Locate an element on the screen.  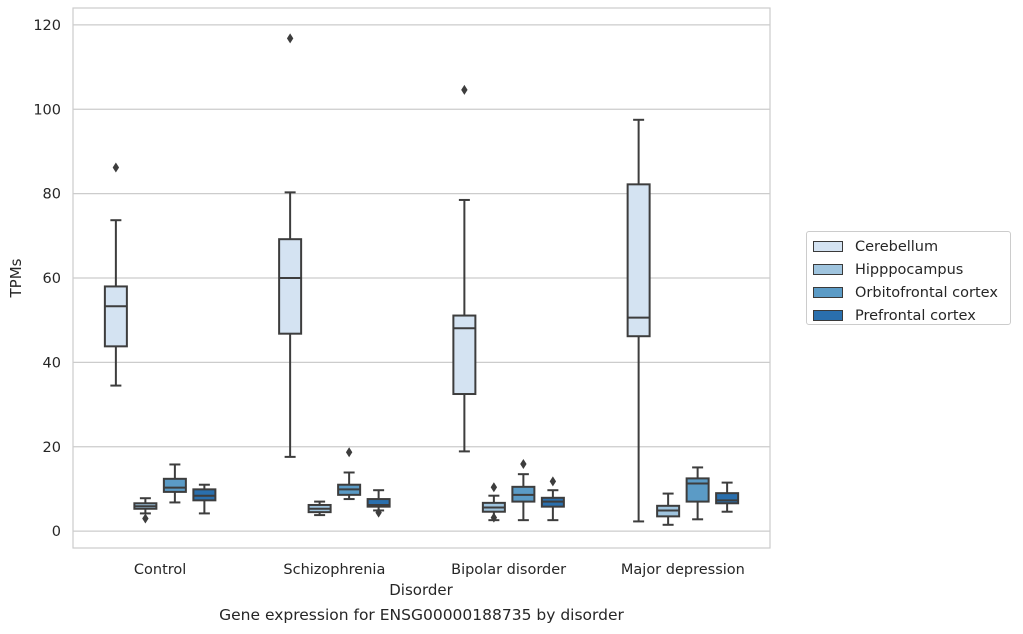
x-axis-label: Disorder is located at coordinates (421, 590).